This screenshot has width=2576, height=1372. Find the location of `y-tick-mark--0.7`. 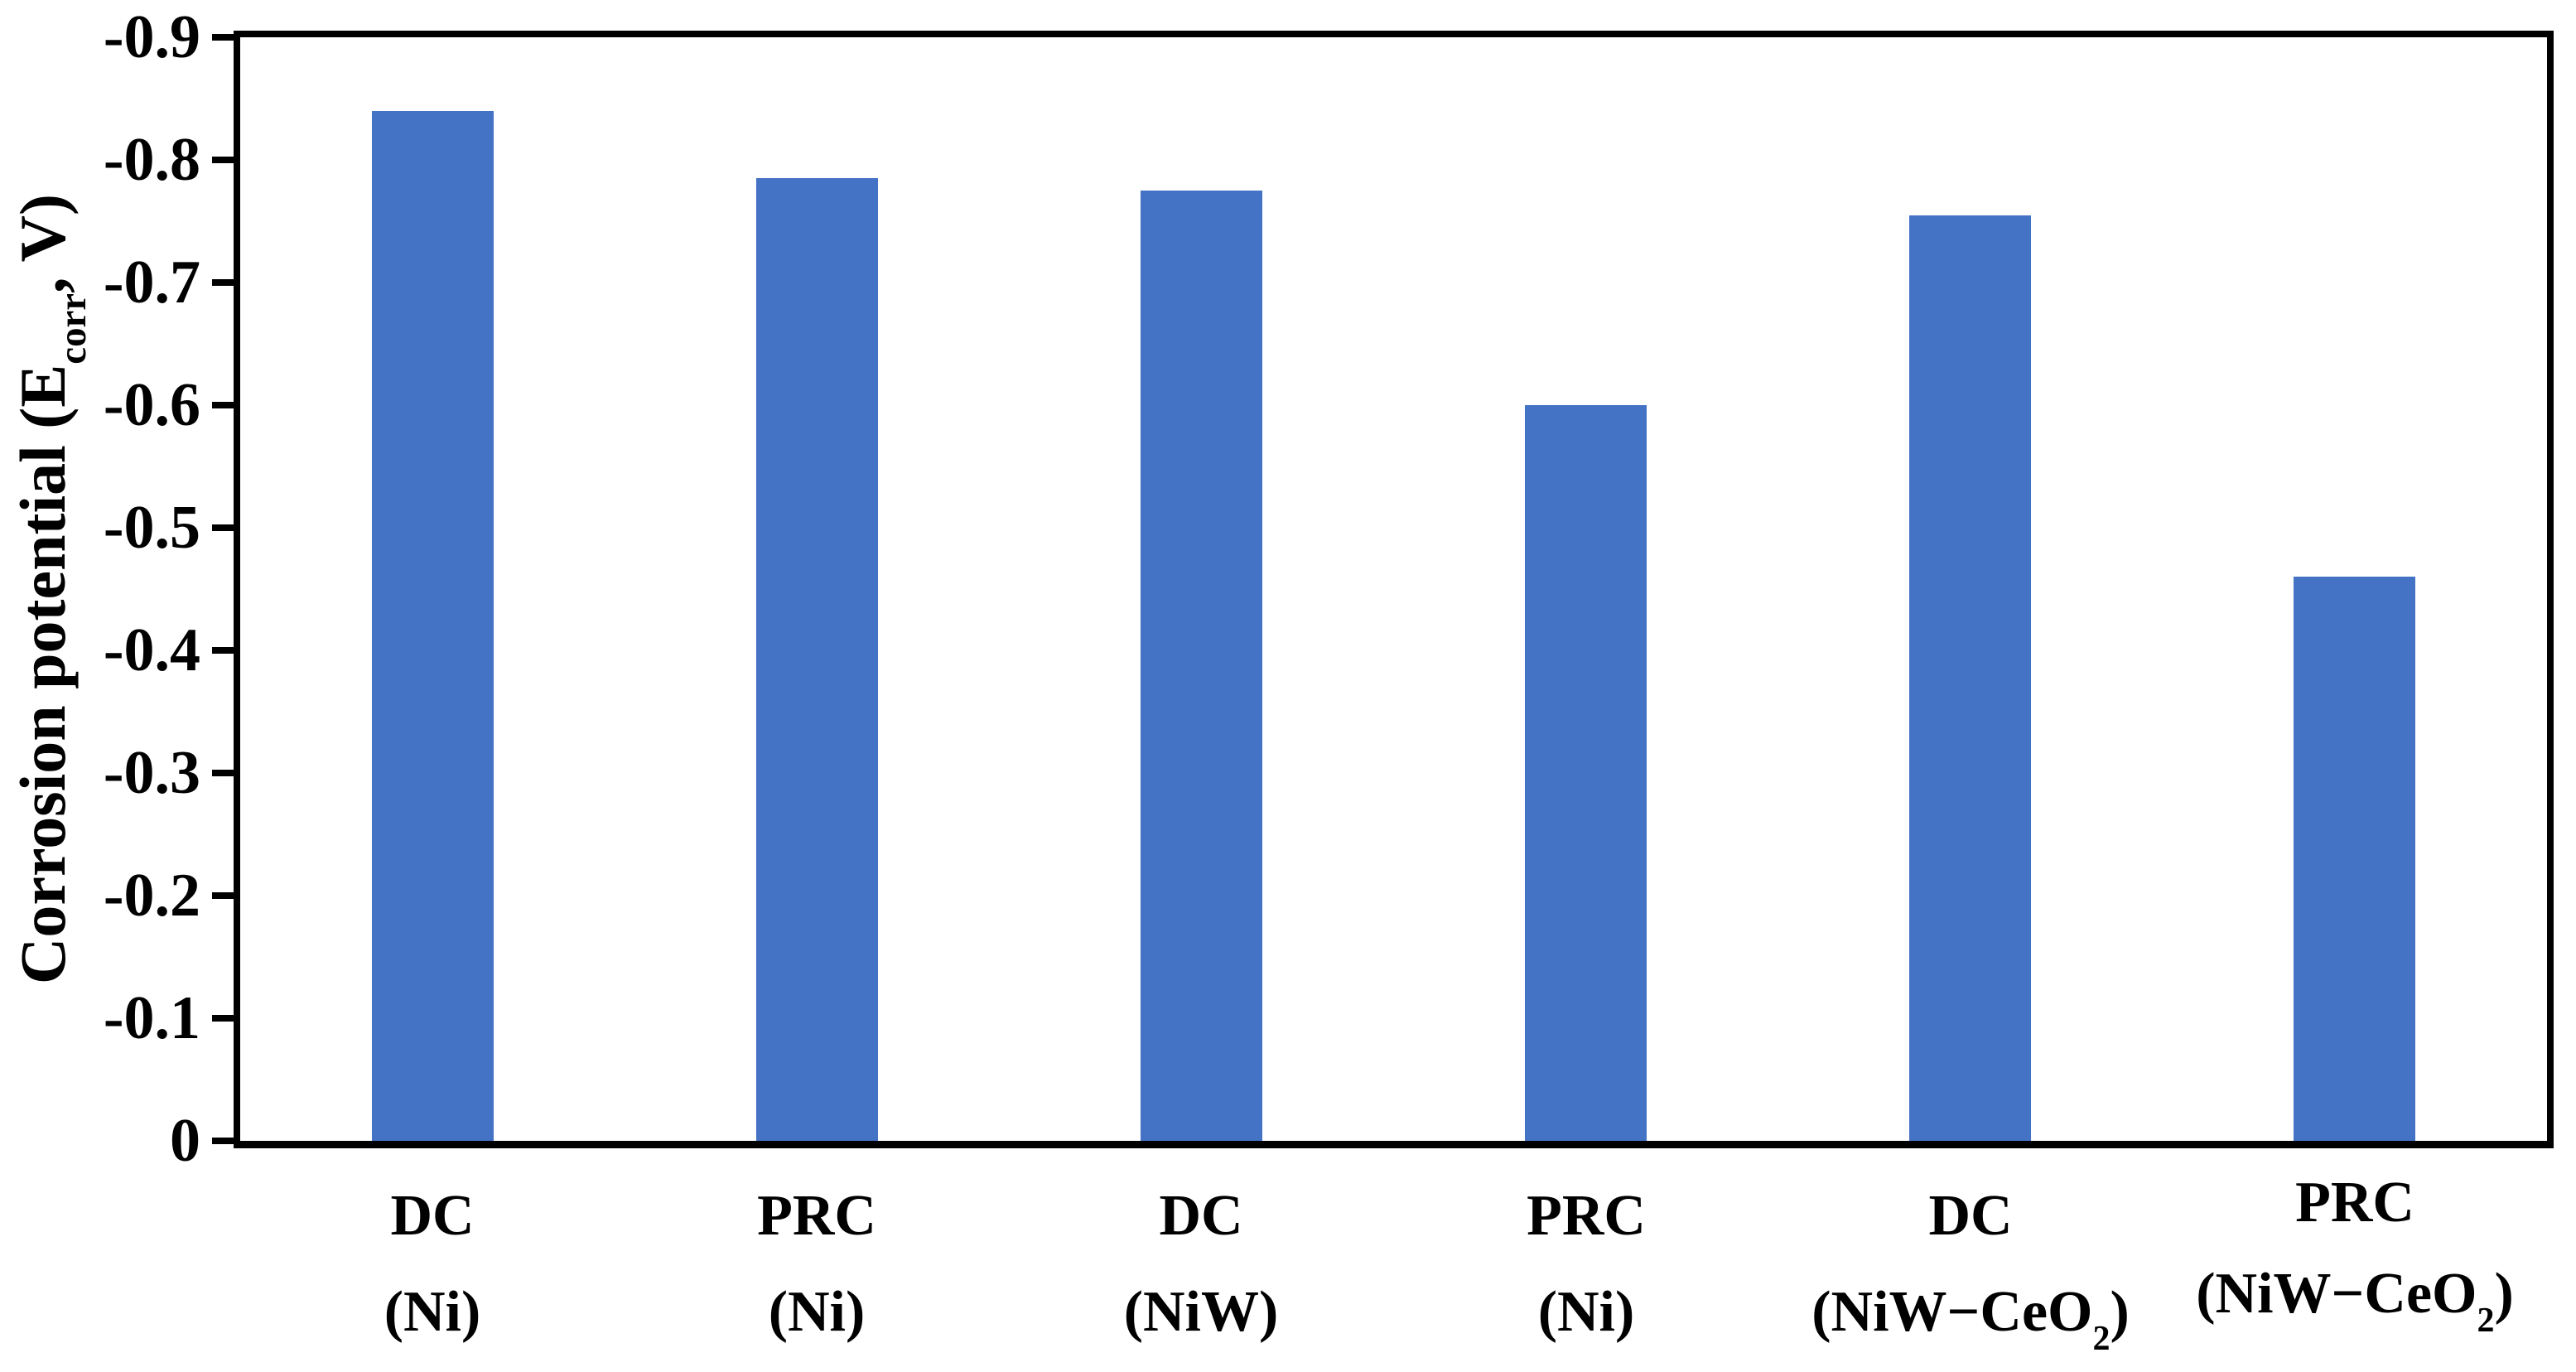

y-tick-mark--0.7 is located at coordinates (223, 282).